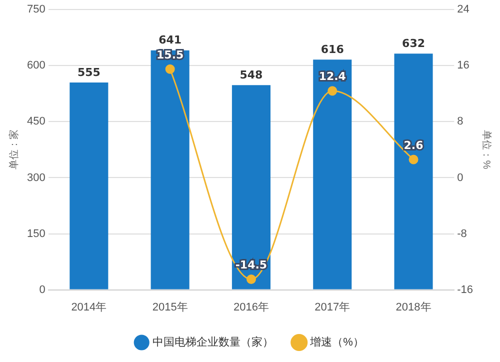 The height and width of the screenshot is (362, 500). Describe the element at coordinates (14, 150) in the screenshot. I see `y-axis-title: 单位：家` at that location.